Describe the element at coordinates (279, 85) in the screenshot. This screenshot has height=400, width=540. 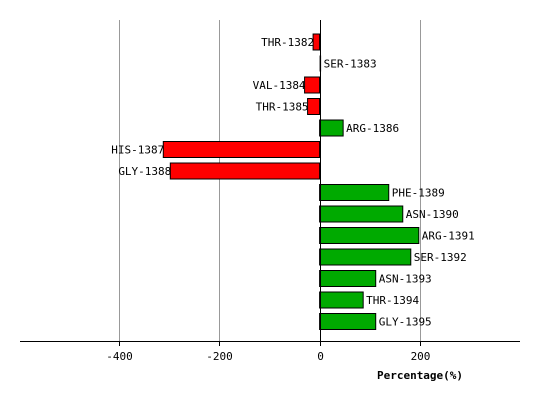
I see `bar-label: VAL-1384` at that location.